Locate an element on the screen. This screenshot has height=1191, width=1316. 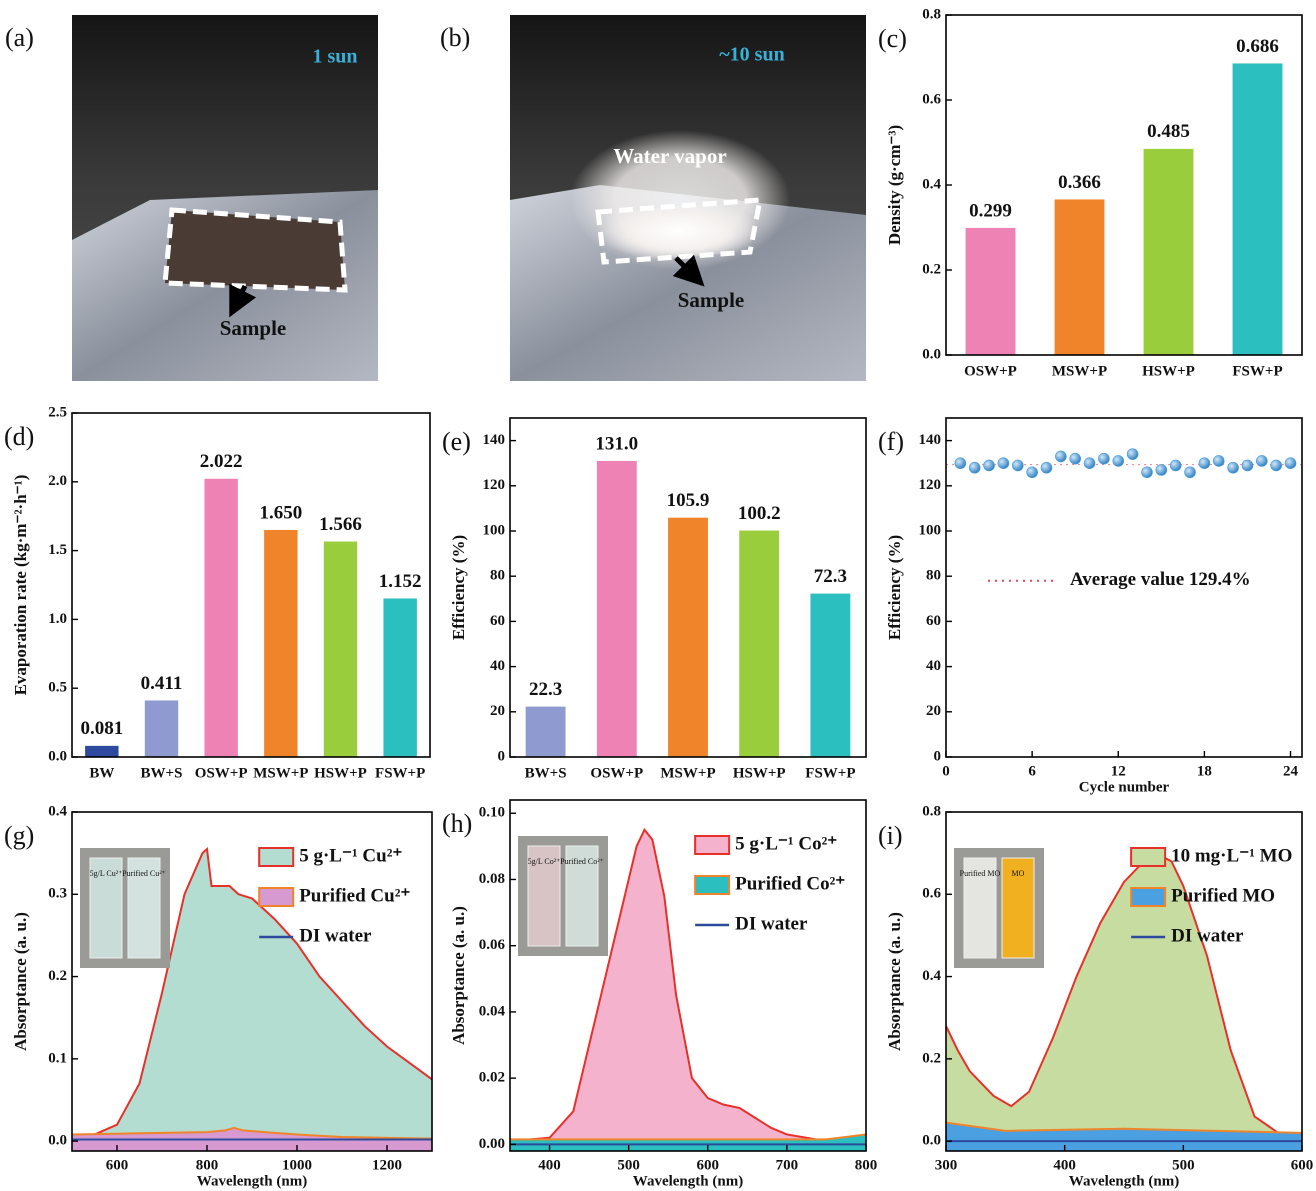
x-tick-label: 12 is located at coordinates (1118, 771).